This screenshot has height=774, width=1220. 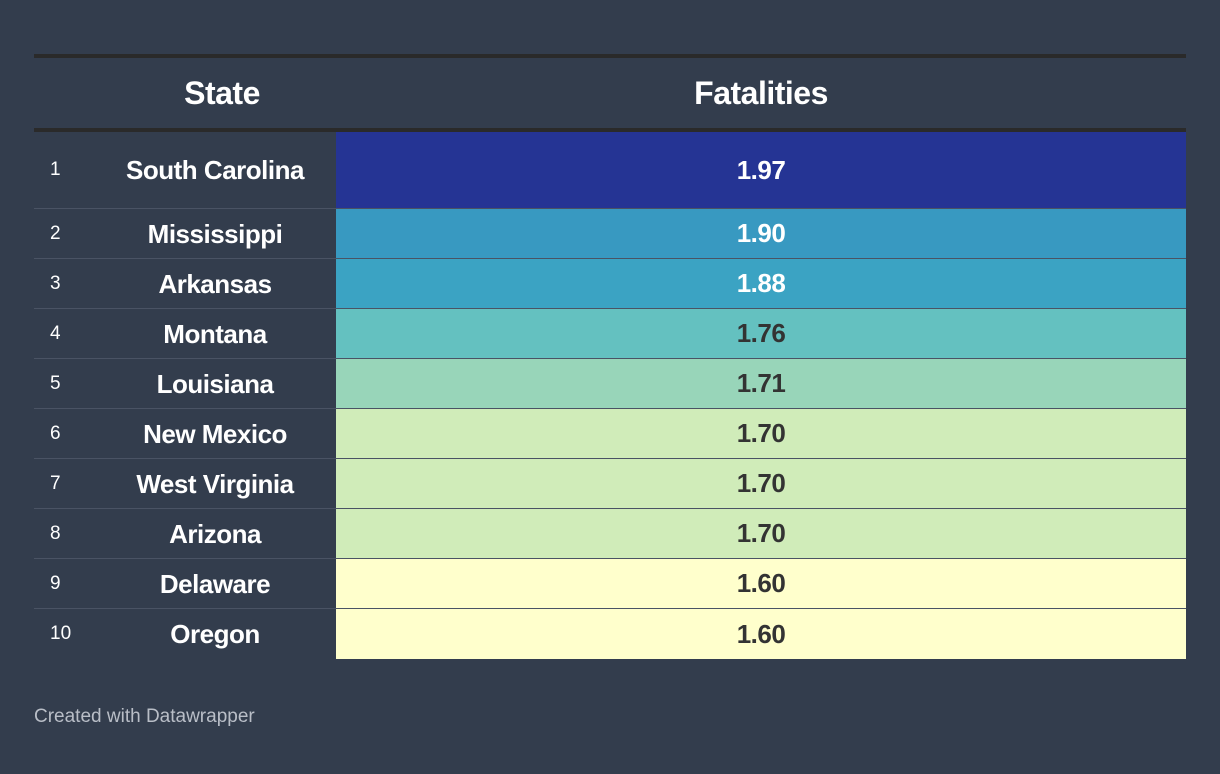 I want to click on credit-footer: Created with Datawrapper, so click(x=144, y=716).